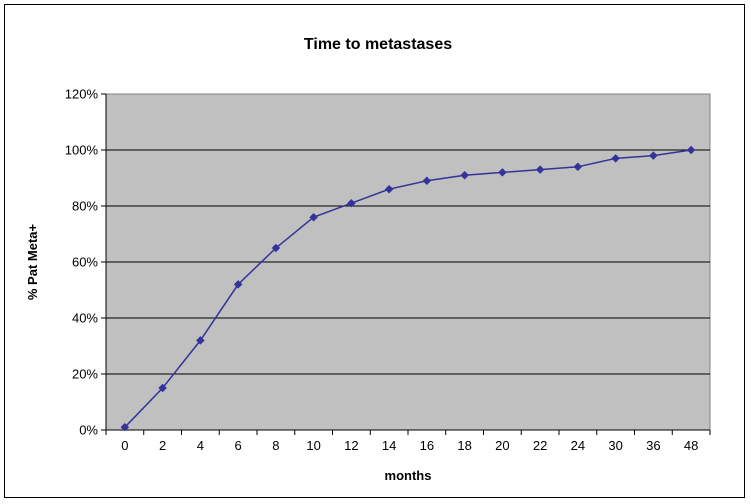 Image resolution: width=751 pixels, height=504 pixels. Describe the element at coordinates (82, 94) in the screenshot. I see `y-tick-label: 120%` at that location.